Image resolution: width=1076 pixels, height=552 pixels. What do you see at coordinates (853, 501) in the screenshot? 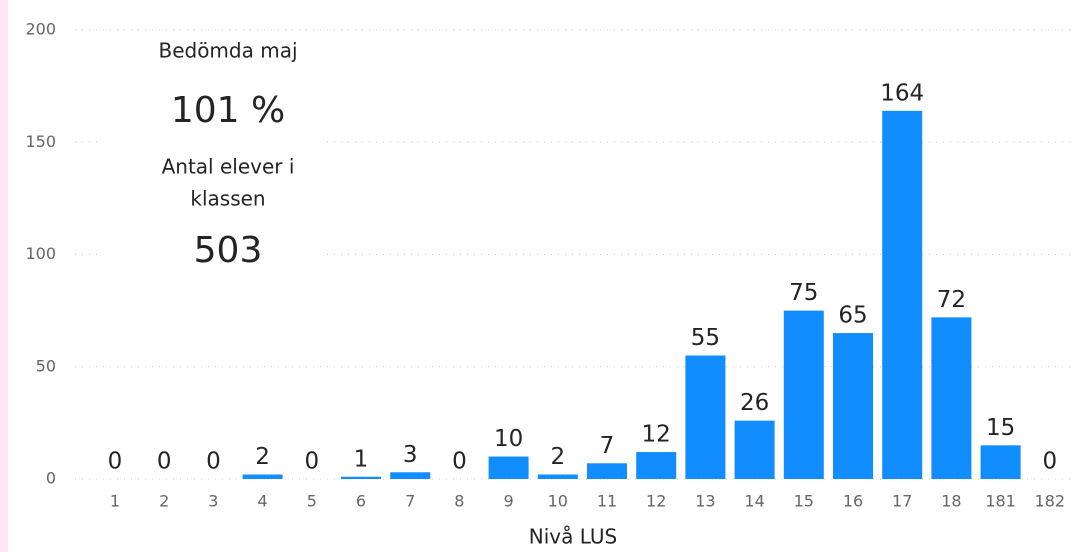
I see `x-tick-label: 16` at bounding box center [853, 501].